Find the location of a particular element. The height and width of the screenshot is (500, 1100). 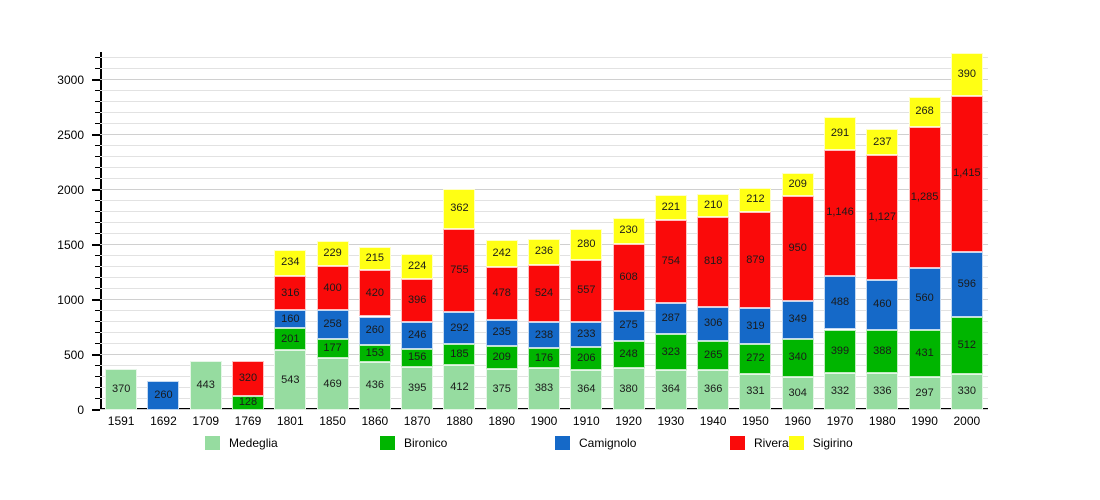

bar-segment-rivera: 879 is located at coordinates (755, 260).